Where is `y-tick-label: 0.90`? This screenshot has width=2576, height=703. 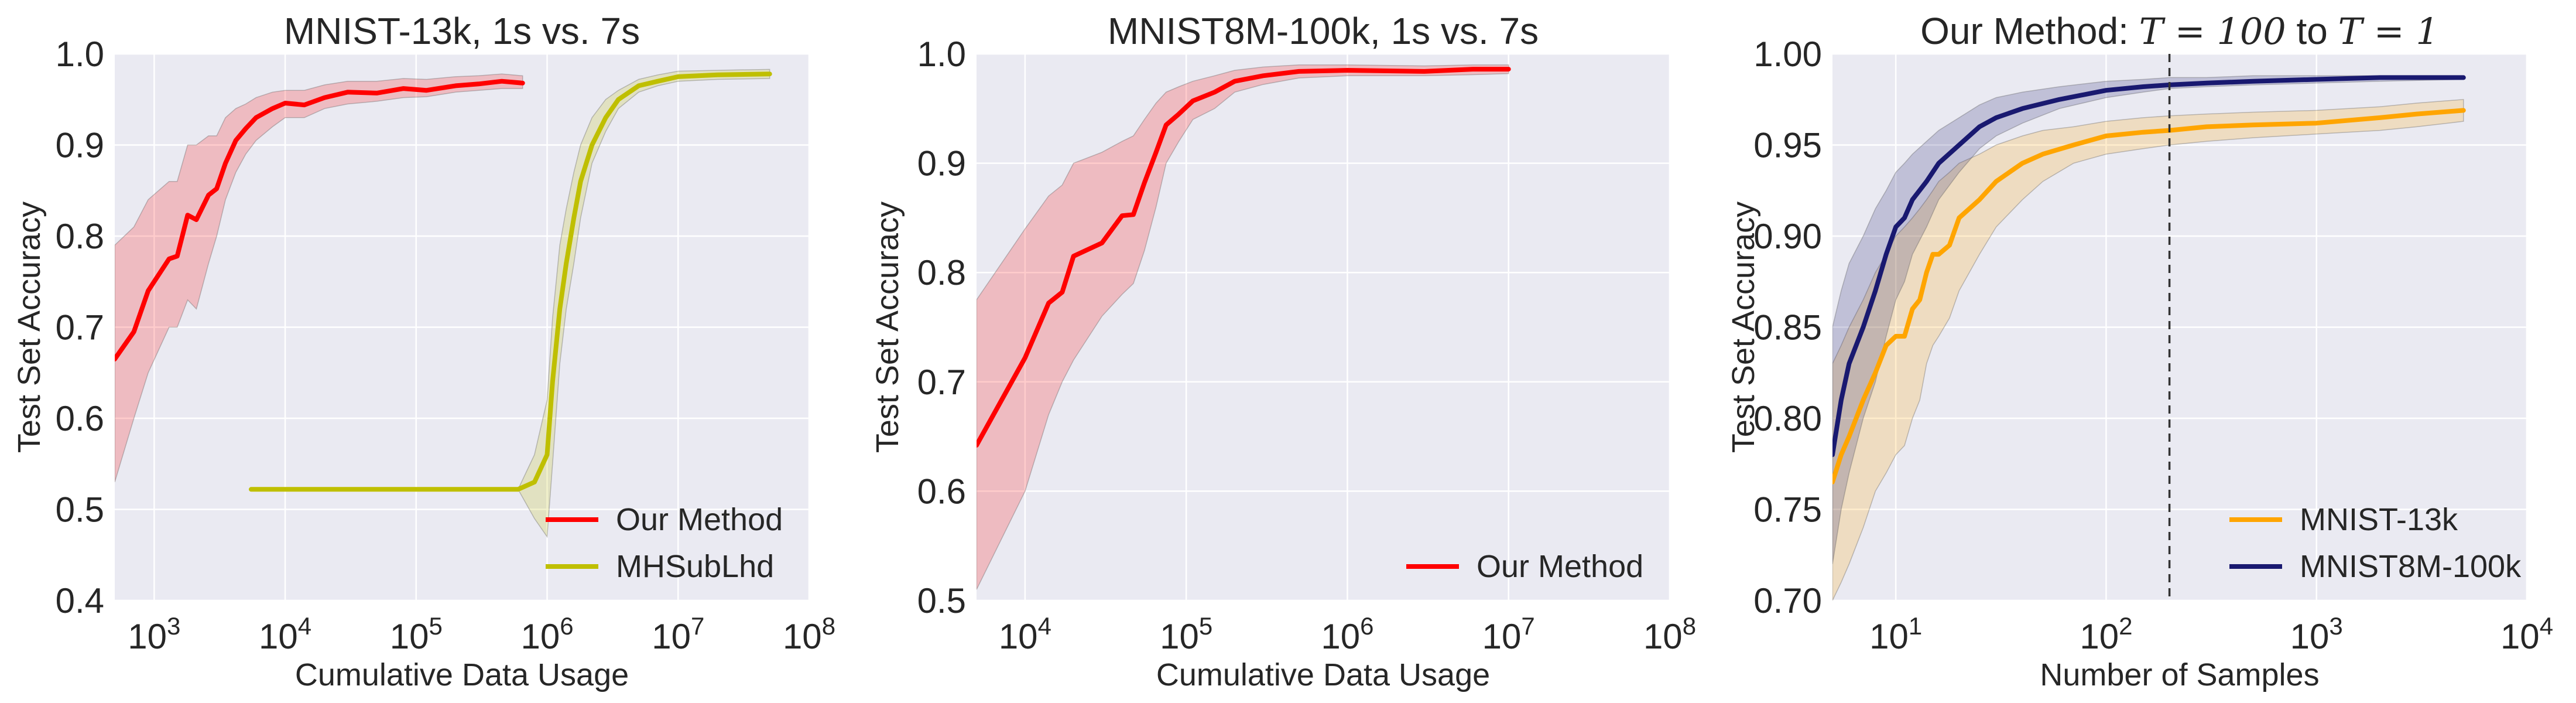 y-tick-label: 0.90 is located at coordinates (1787, 236).